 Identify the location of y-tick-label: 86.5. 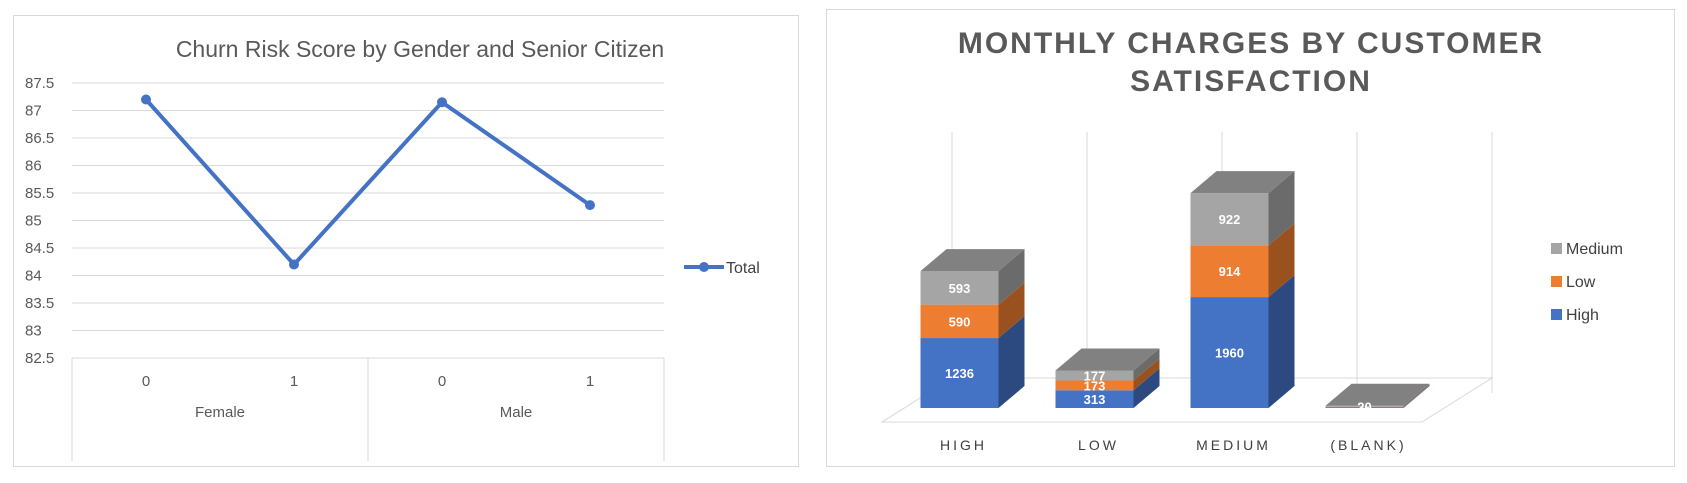
(39, 138).